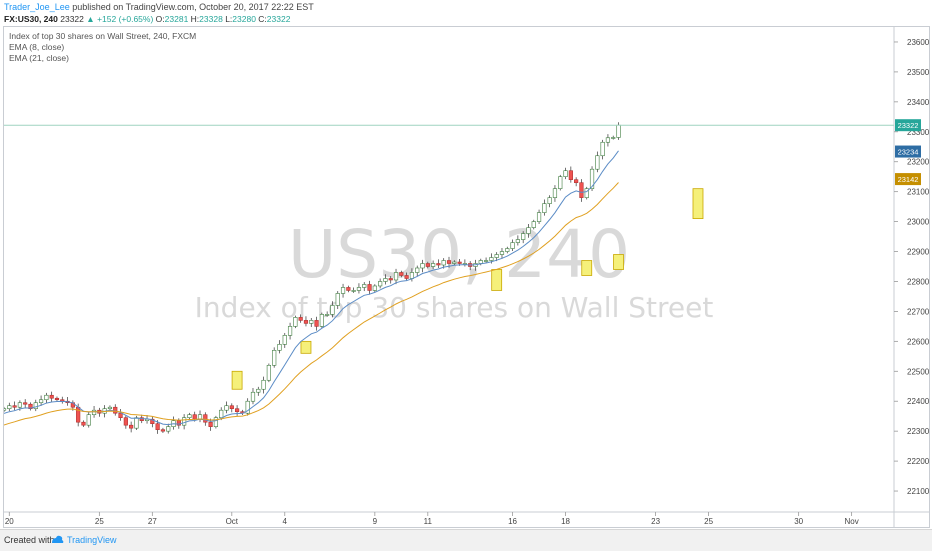 This screenshot has height=551, width=932. I want to click on last-value: 23322, so click(72, 19).